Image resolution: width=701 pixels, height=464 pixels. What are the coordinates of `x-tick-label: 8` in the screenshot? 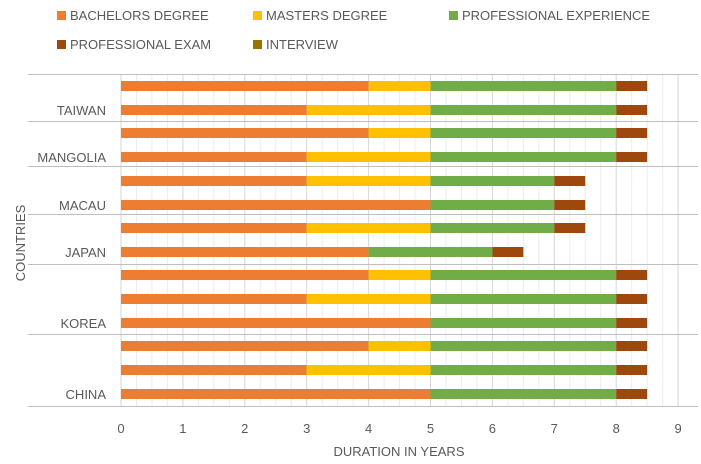 It's located at (616, 428).